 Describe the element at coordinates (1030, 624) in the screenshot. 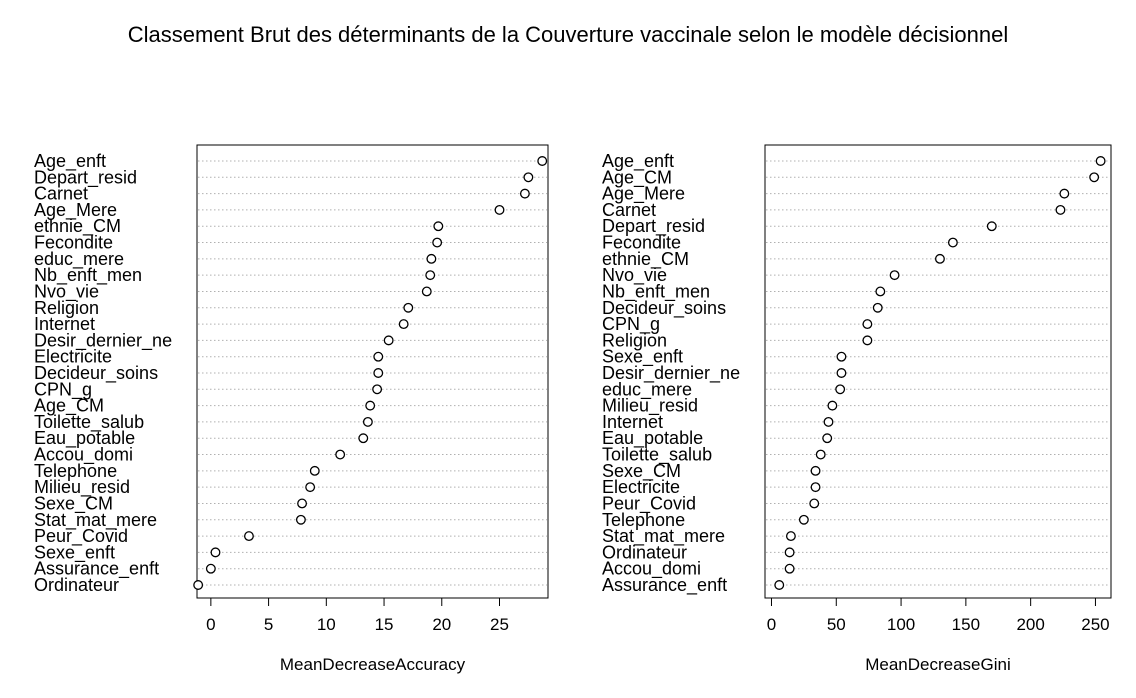

I see `x-tick-label: 200` at that location.